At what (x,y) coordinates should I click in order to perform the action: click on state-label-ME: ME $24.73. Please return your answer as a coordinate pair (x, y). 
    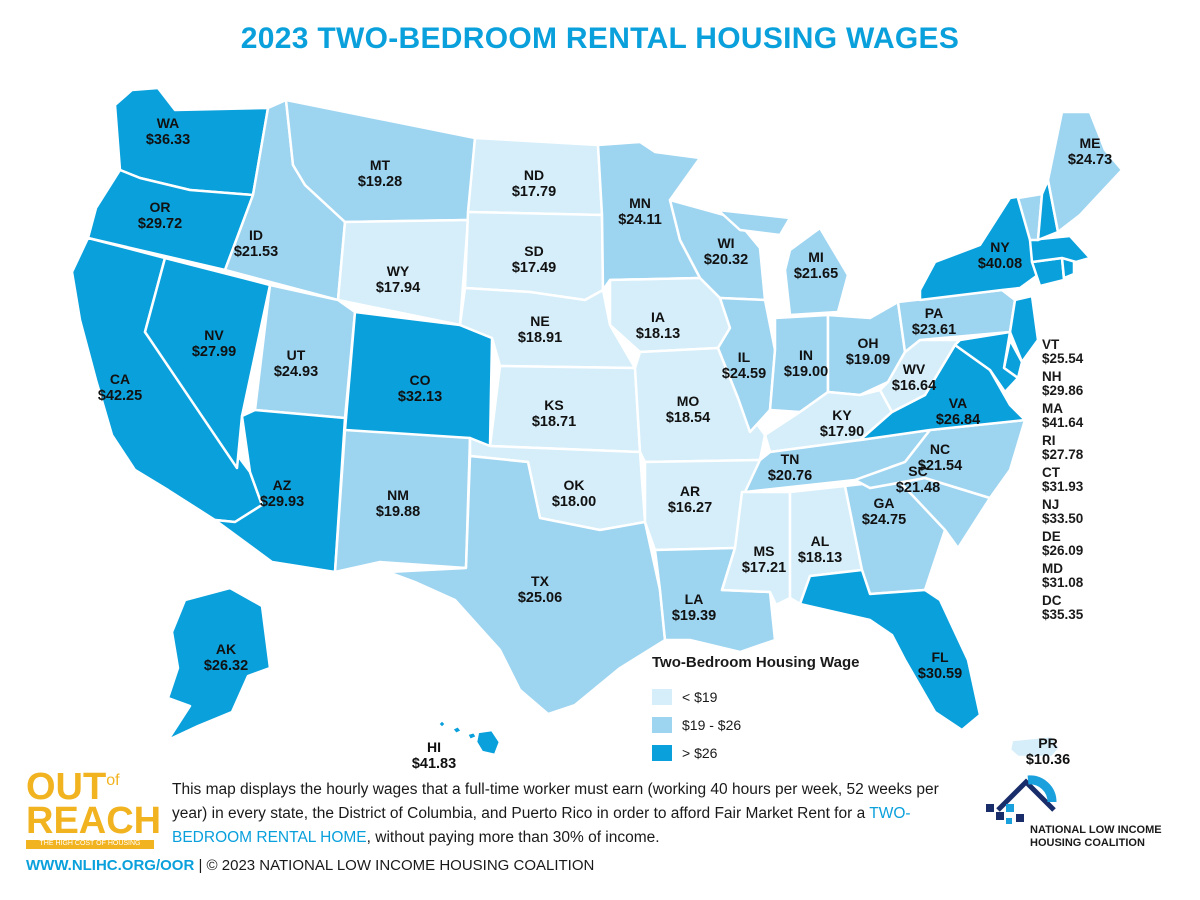
    Looking at the image, I should click on (1090, 151).